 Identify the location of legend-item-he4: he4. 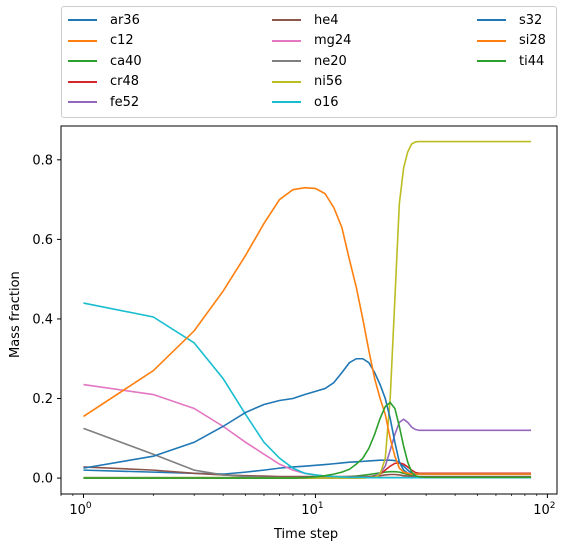
(305, 20).